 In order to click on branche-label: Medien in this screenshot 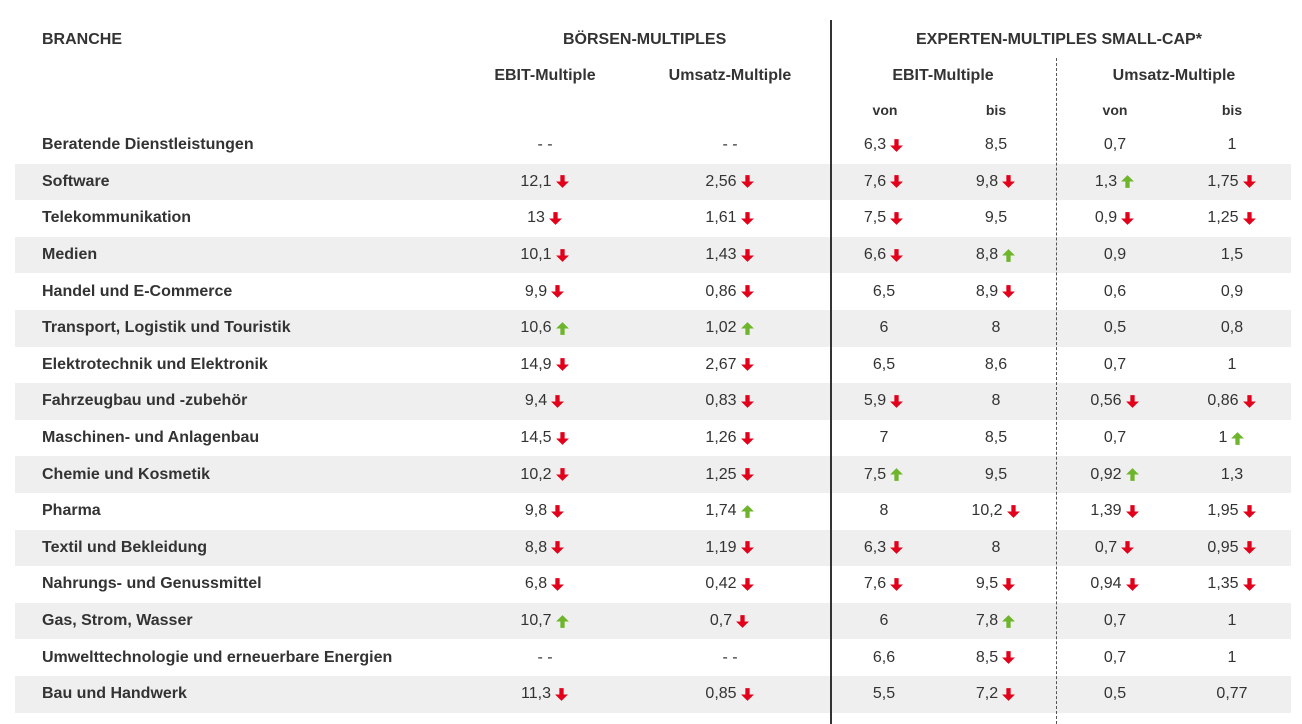, I will do `click(70, 255)`.